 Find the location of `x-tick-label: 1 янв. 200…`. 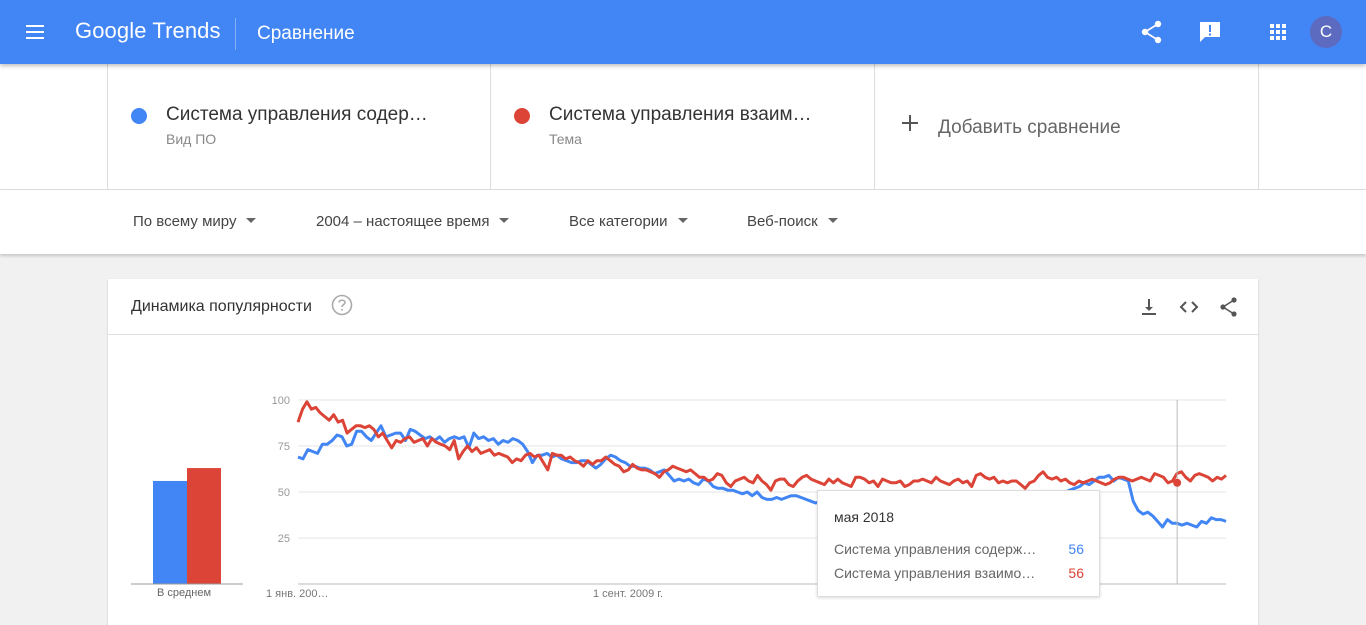

x-tick-label: 1 янв. 200… is located at coordinates (297, 594).